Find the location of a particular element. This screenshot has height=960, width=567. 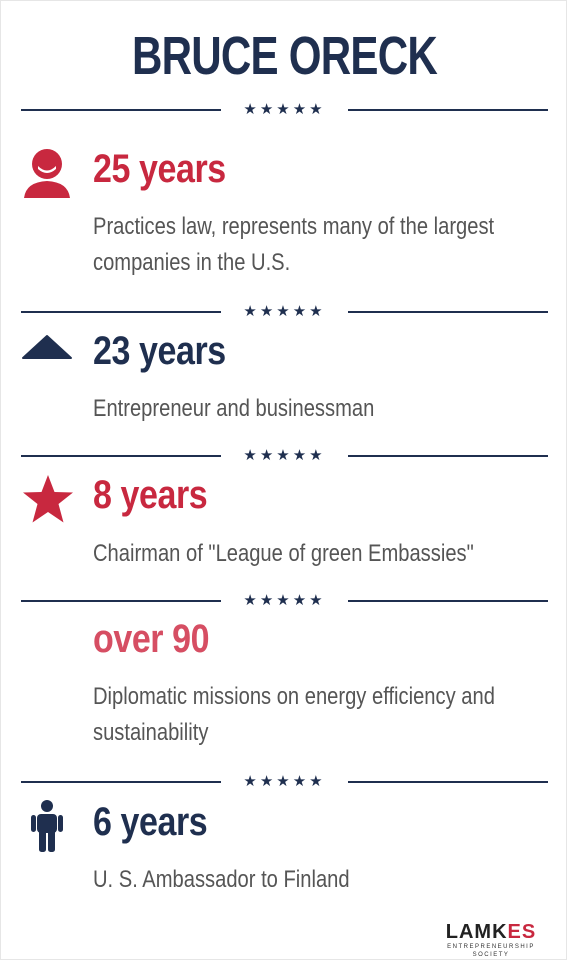

logo-wordmark-accent: ES is located at coordinates (522, 932).